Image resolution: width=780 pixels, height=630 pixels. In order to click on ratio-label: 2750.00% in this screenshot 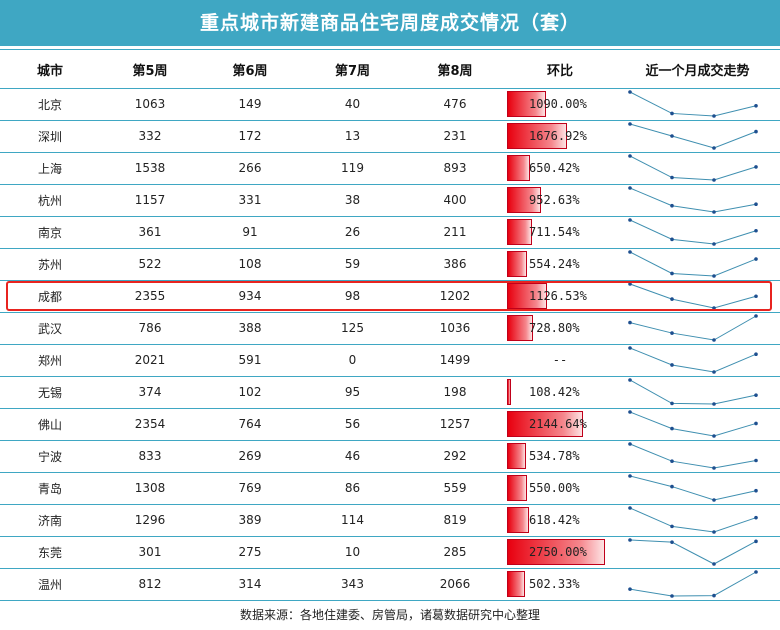, I will do `click(558, 552)`.